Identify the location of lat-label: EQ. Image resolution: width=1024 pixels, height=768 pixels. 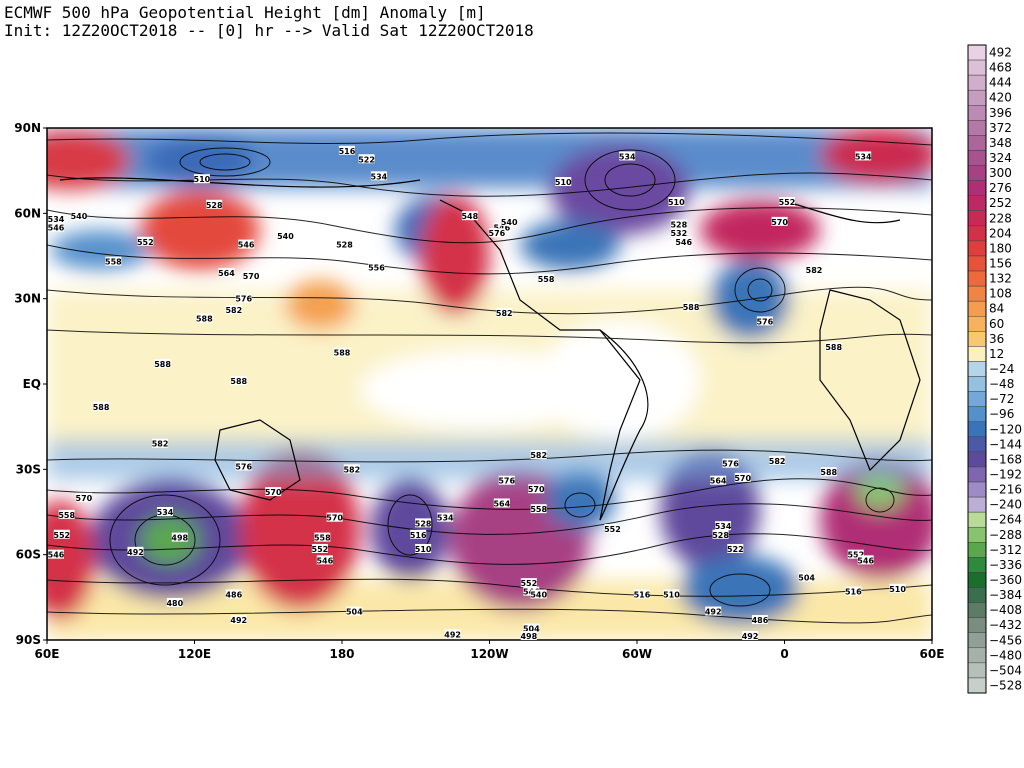
(32, 384).